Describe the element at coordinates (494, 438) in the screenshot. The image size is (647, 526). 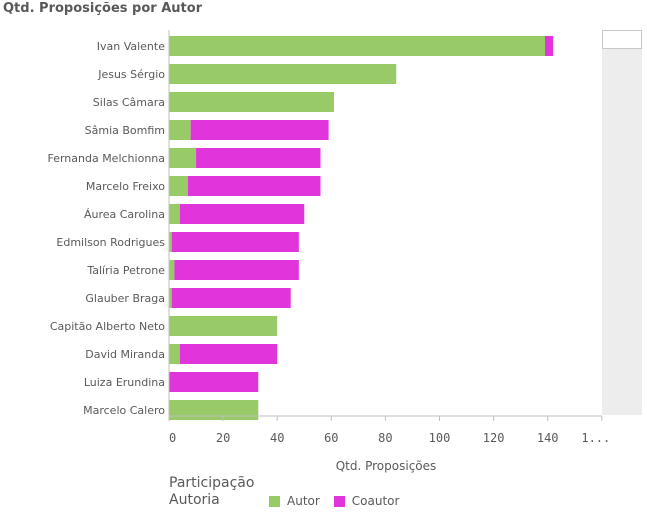
I see `tick-label-6: 120` at that location.